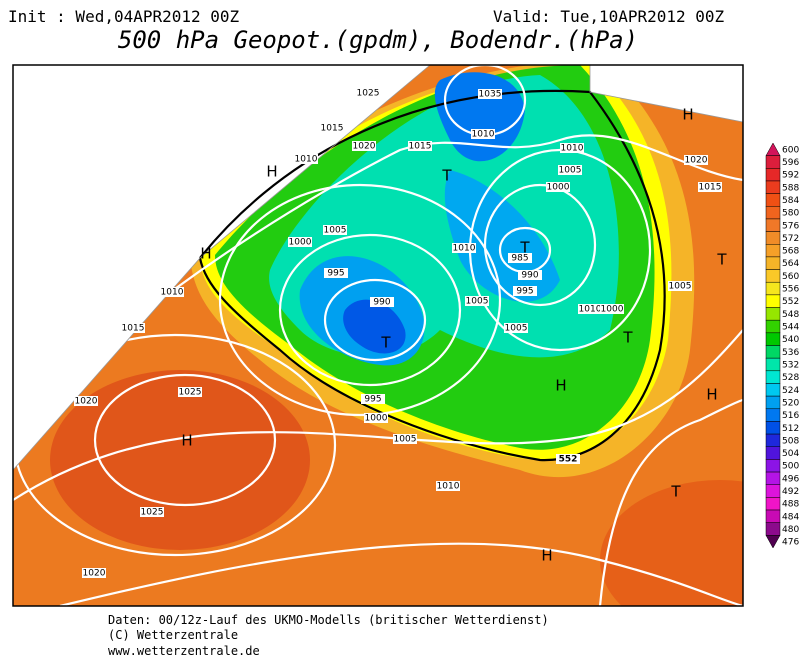  Describe the element at coordinates (790, 543) in the screenshot. I see `colorbar-label: 476` at that location.